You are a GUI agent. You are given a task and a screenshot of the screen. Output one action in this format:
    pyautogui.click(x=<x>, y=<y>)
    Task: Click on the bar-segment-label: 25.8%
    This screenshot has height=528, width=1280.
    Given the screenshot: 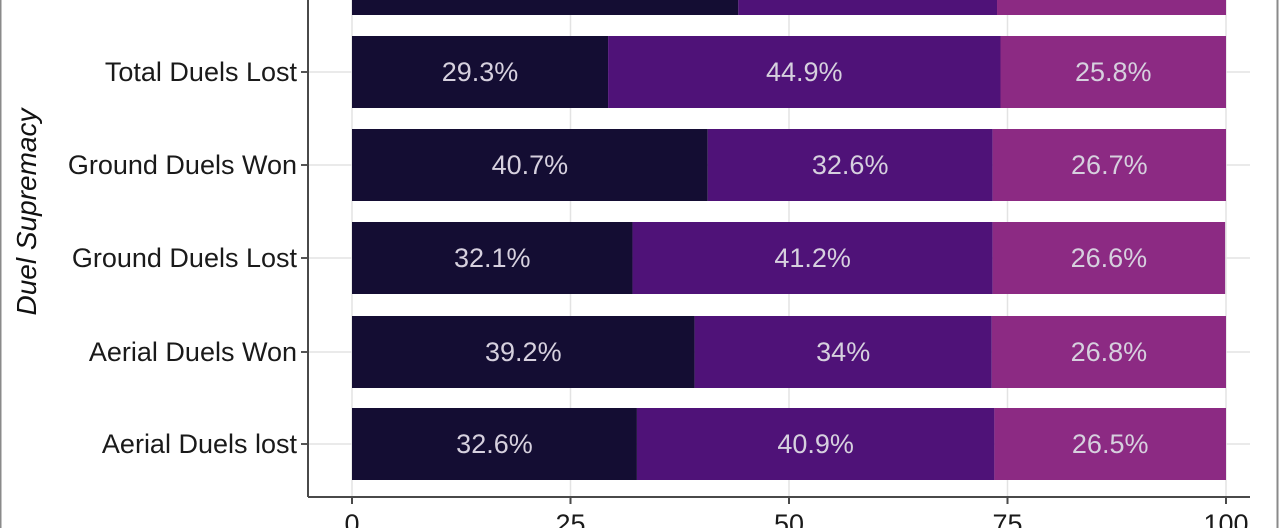 What is the action you would take?
    pyautogui.click(x=1113, y=72)
    